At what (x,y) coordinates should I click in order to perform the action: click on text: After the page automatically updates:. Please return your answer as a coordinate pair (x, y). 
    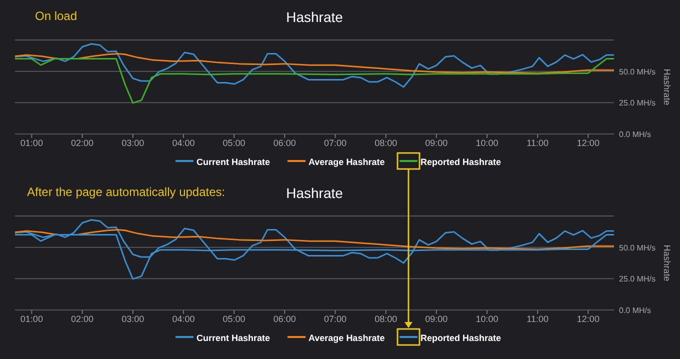
    Looking at the image, I should click on (126, 192).